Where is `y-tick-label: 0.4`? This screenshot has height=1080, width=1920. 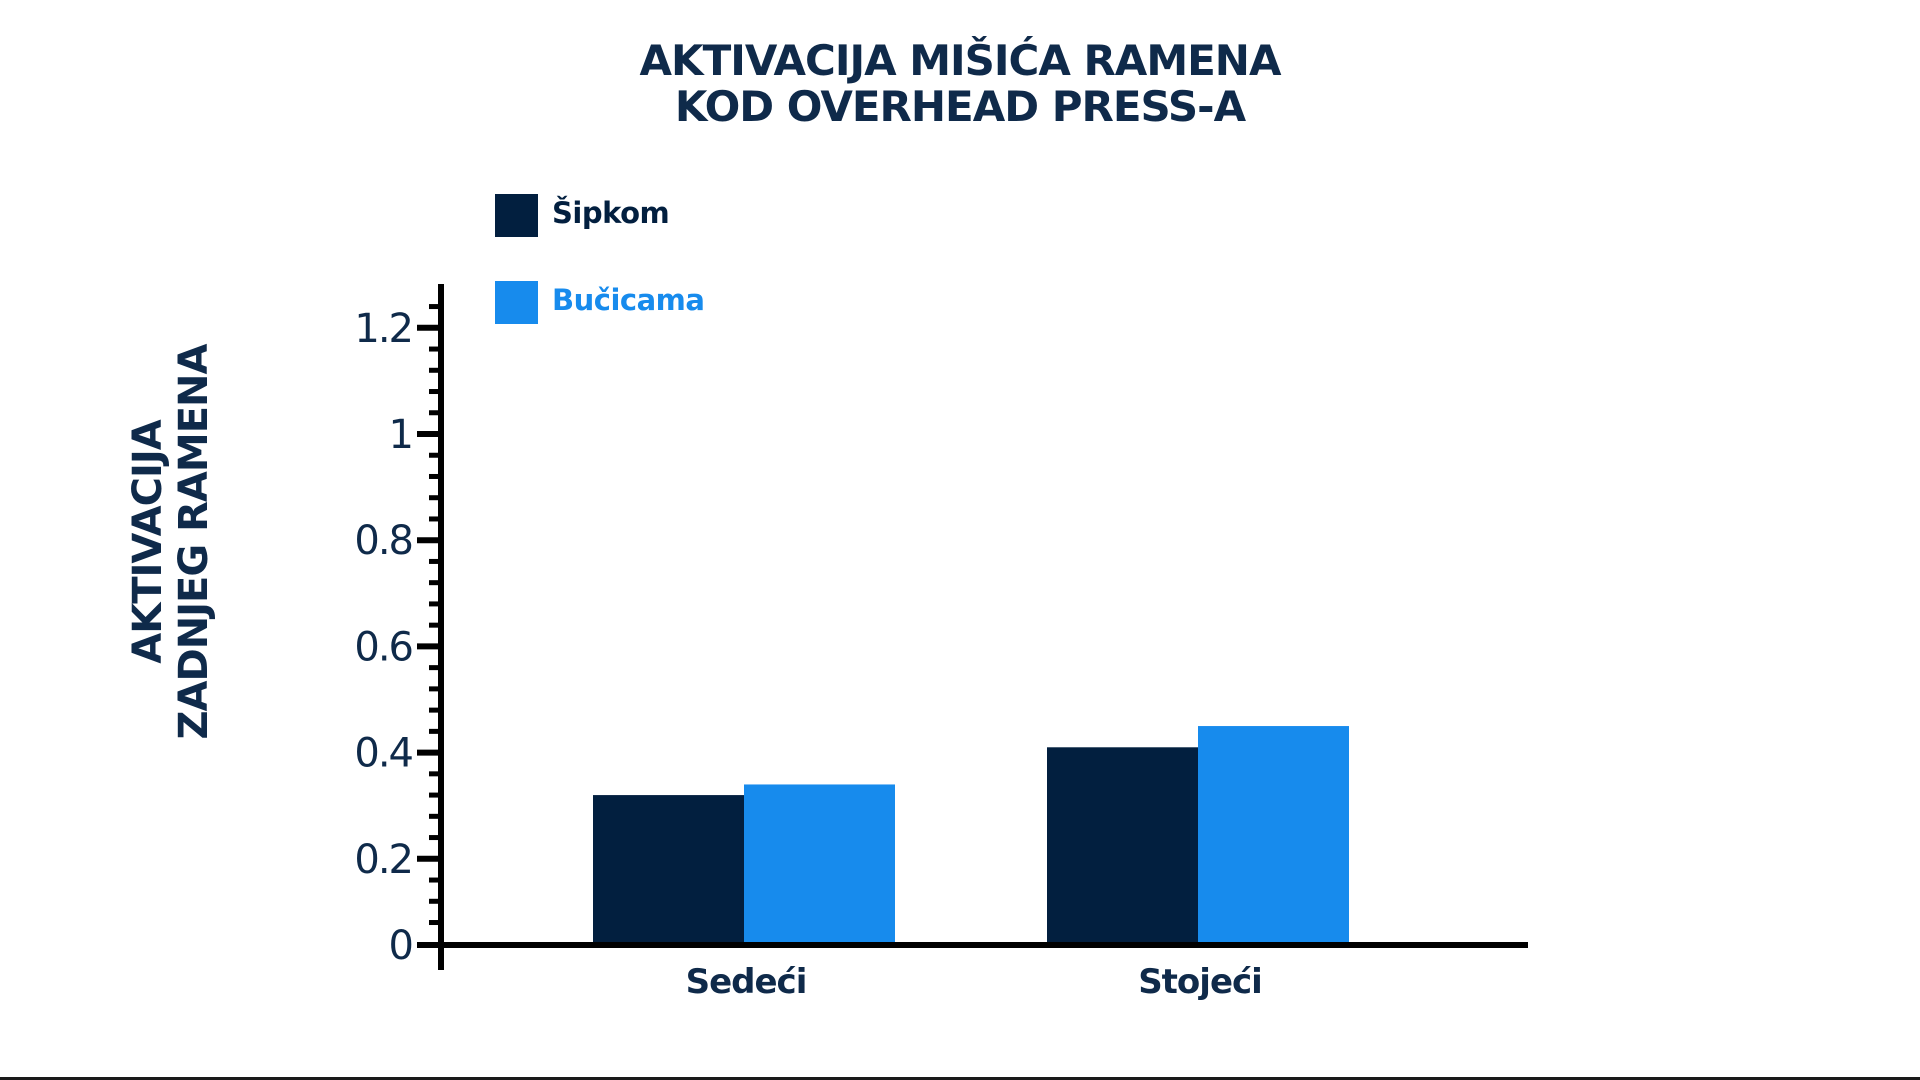 y-tick-label: 0.4 is located at coordinates (383, 754).